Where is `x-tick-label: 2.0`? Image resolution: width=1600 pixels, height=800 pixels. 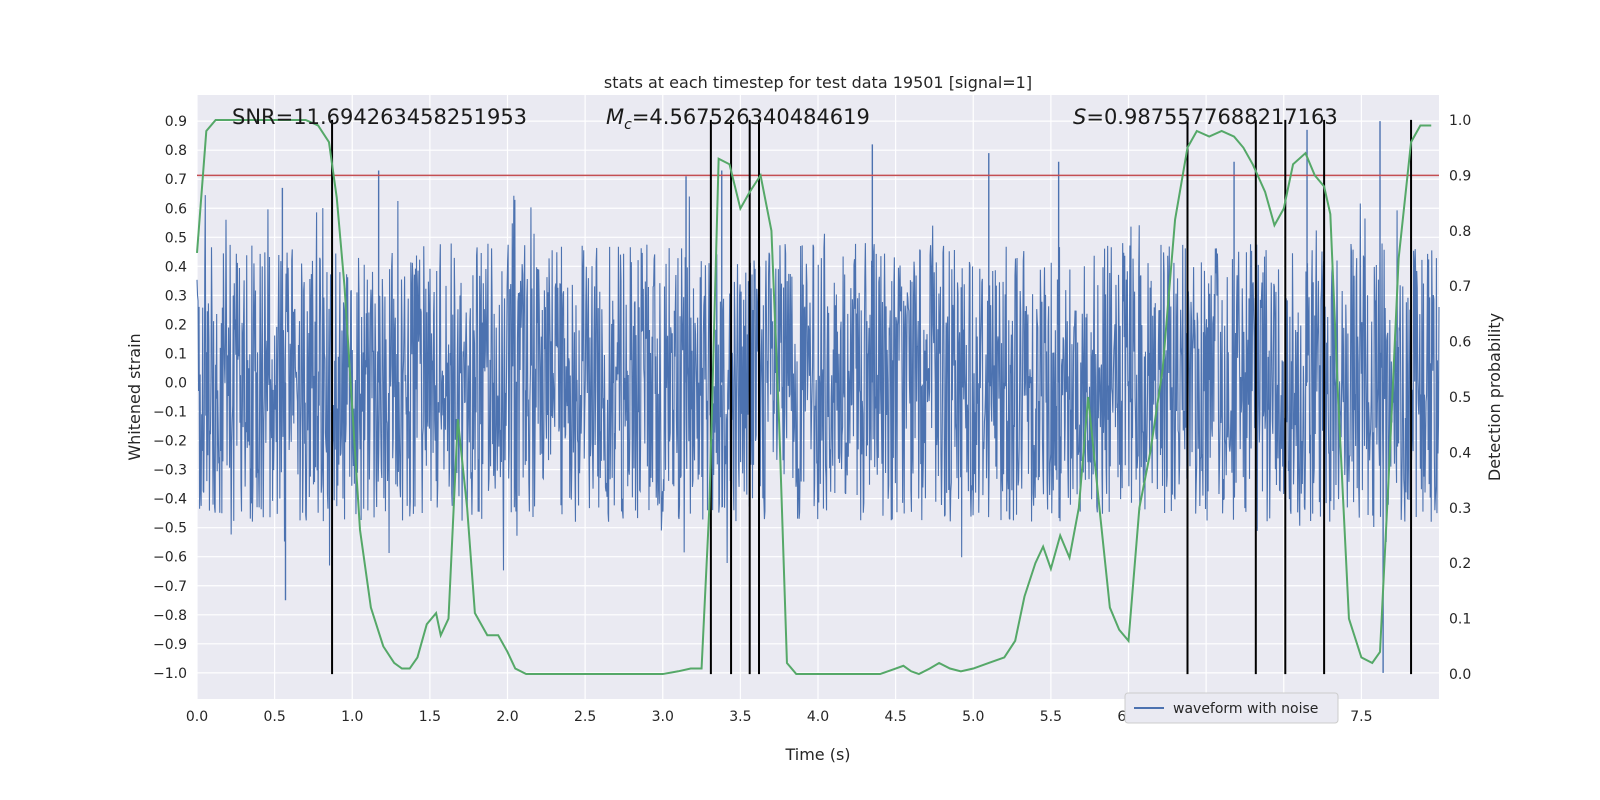 x-tick-label: 2.0 is located at coordinates (507, 717).